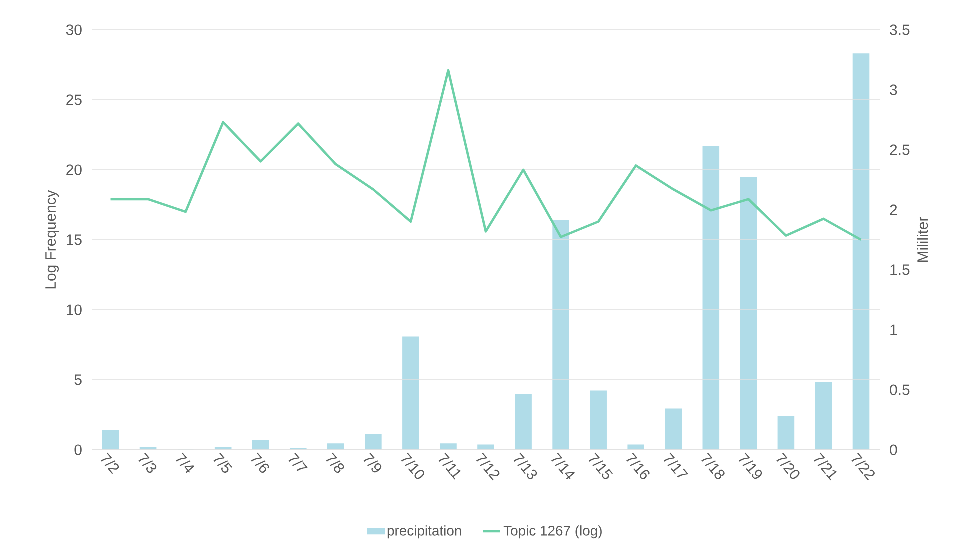 The height and width of the screenshot is (552, 958). What do you see at coordinates (900, 150) in the screenshot?
I see `y2-tick-label: 2.5` at bounding box center [900, 150].